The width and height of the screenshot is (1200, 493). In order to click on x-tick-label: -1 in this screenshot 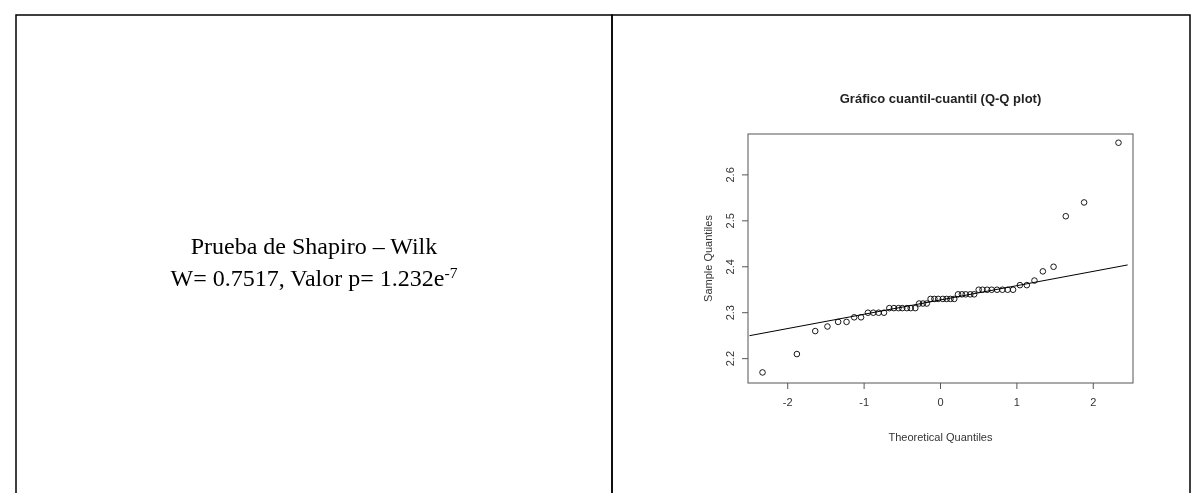, I will do `click(864, 402)`.